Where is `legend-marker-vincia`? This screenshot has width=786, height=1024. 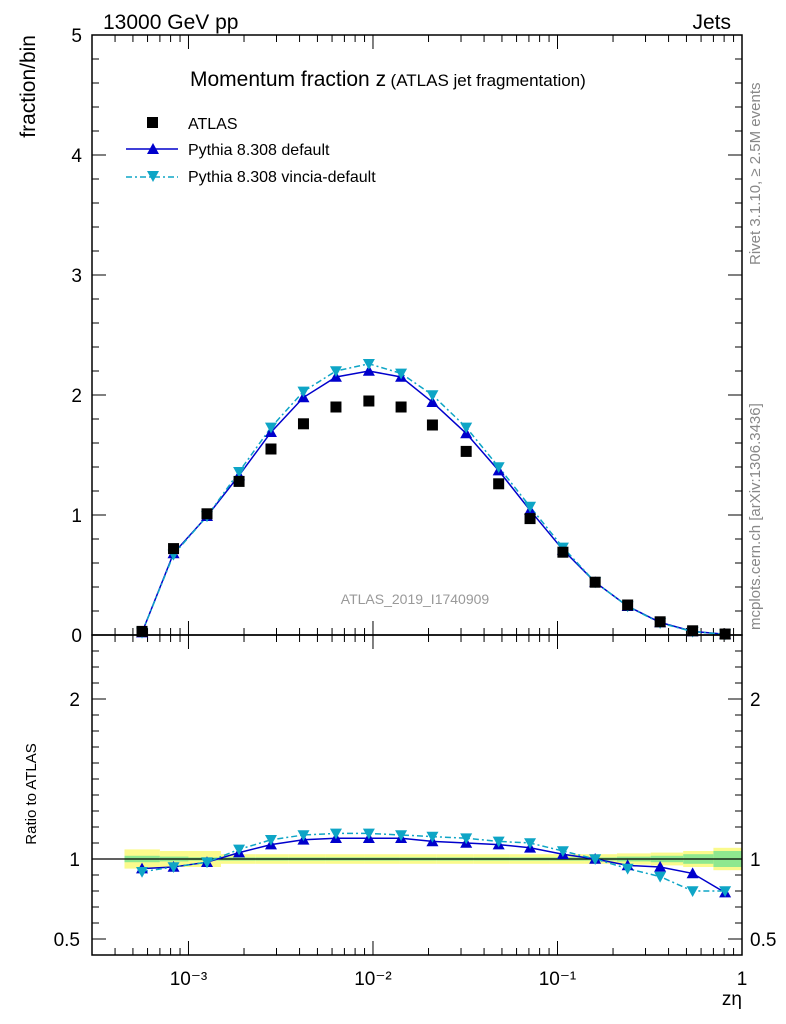 legend-marker-vincia is located at coordinates (153, 176).